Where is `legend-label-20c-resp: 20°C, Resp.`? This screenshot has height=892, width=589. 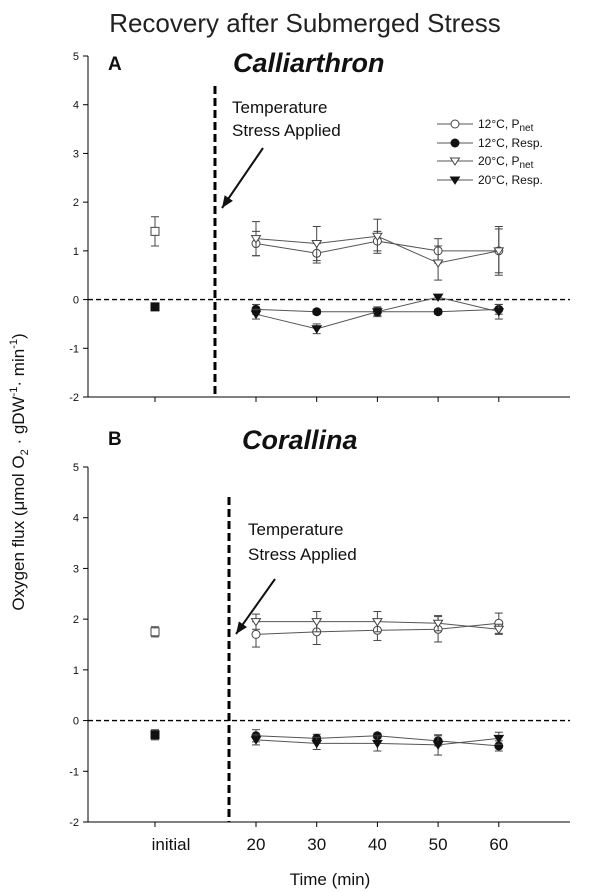 legend-label-20c-resp: 20°C, Resp. is located at coordinates (510, 180).